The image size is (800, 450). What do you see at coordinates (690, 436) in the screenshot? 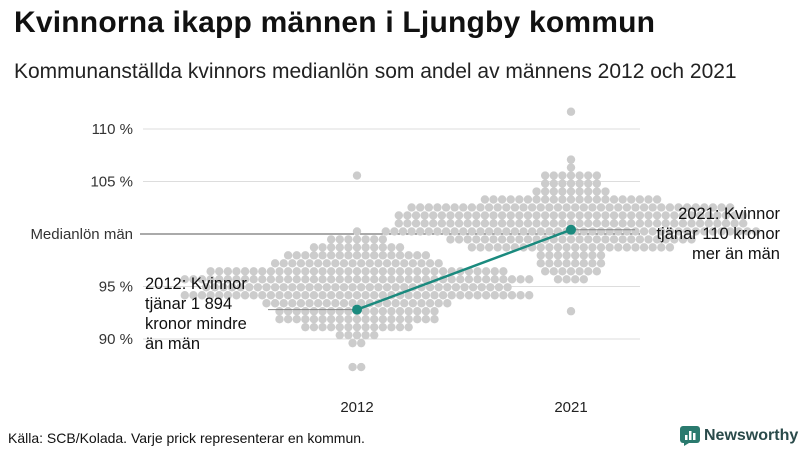
I see `newsworthy-logo-icon` at bounding box center [690, 436].